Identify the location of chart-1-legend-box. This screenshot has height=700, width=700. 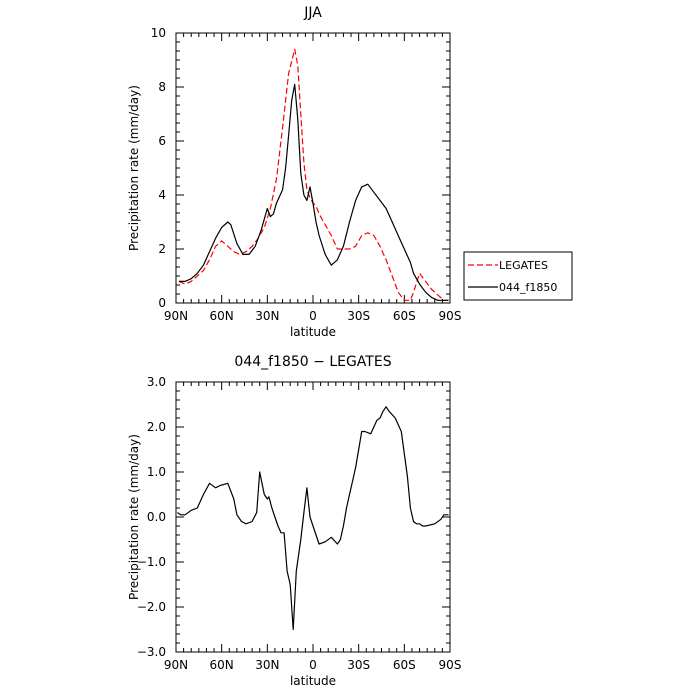
(518, 276).